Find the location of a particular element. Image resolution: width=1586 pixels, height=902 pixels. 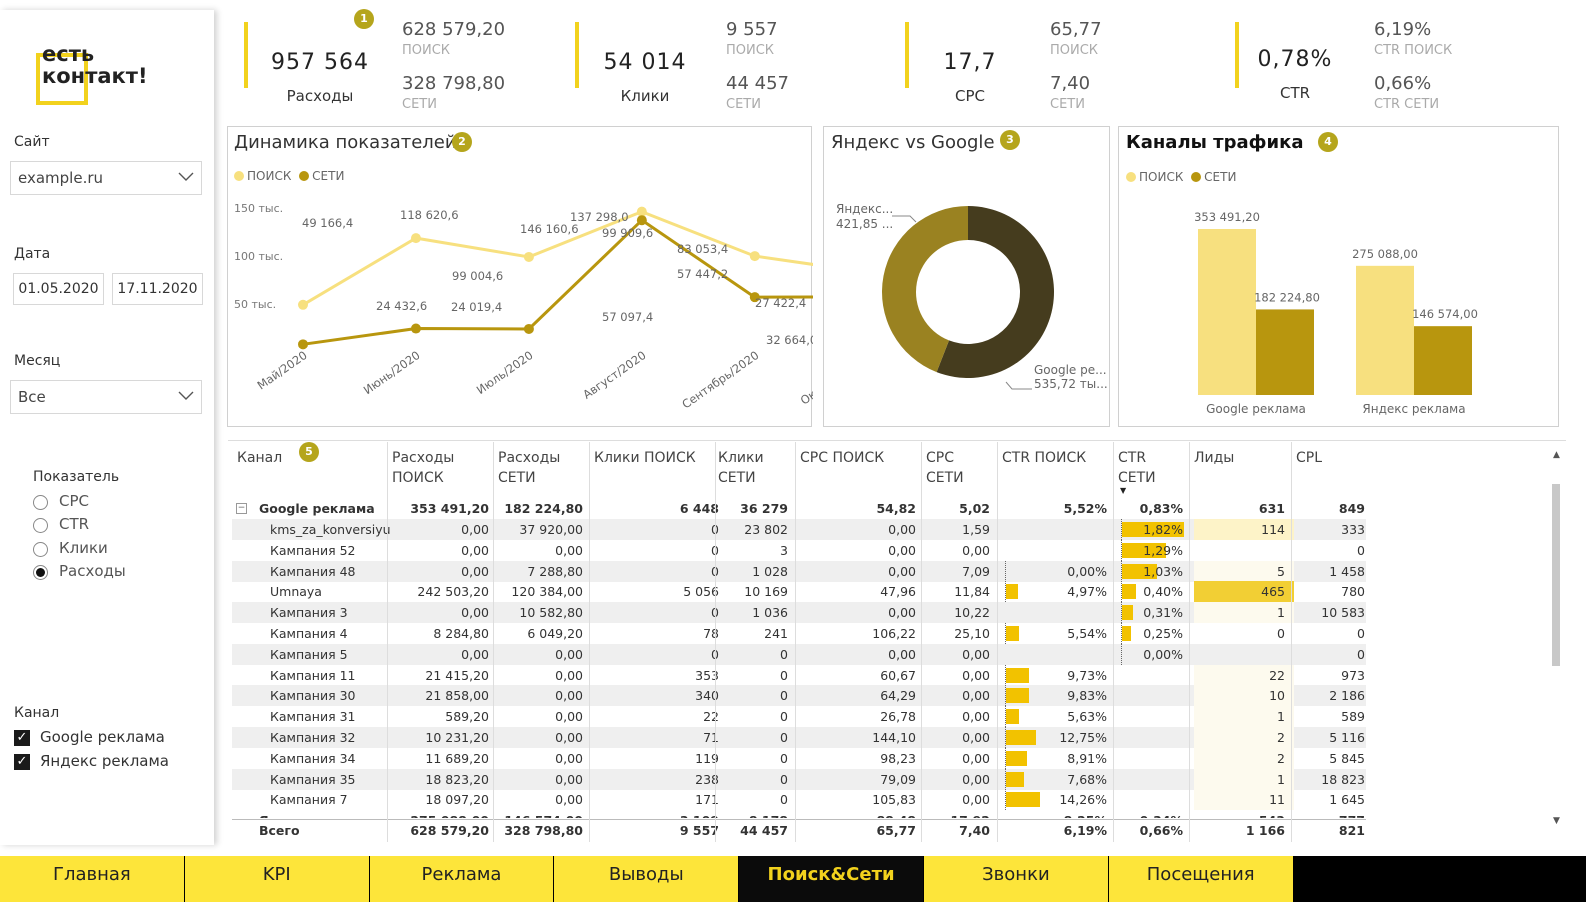

nav-tab-4: Поиск&Сети is located at coordinates (831, 879).